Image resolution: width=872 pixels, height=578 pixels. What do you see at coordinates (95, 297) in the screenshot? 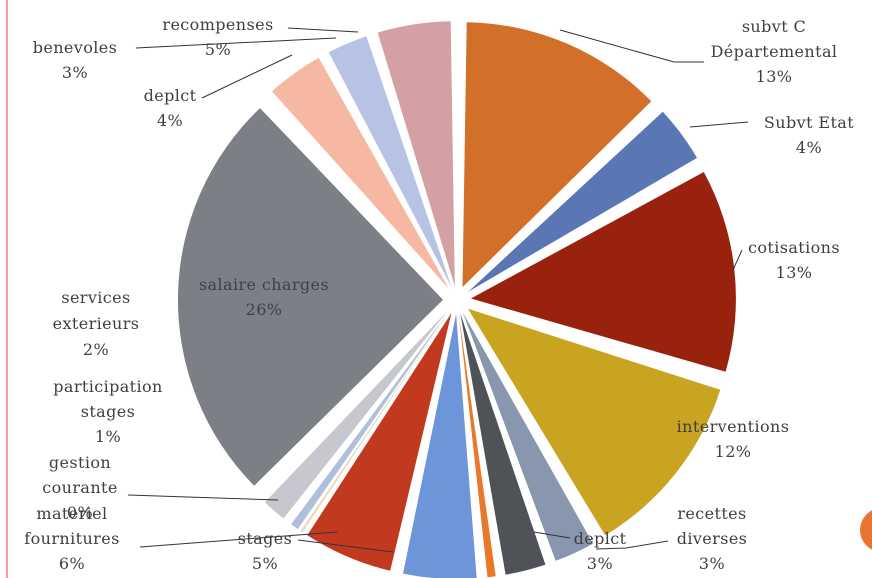
I see `data-label: services` at bounding box center [95, 297].